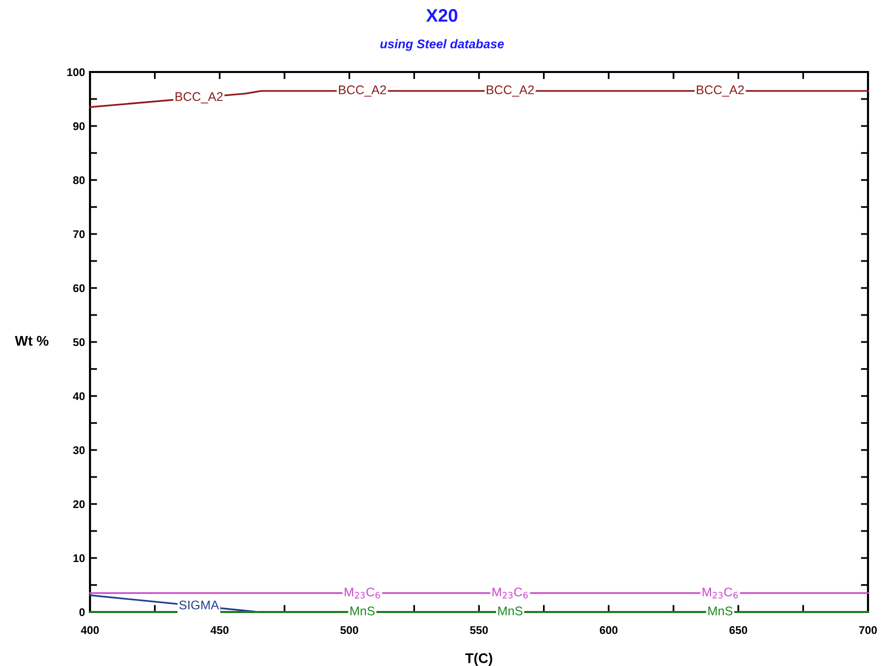 The width and height of the screenshot is (884, 666). I want to click on y-tick-label: 70, so click(79, 234).